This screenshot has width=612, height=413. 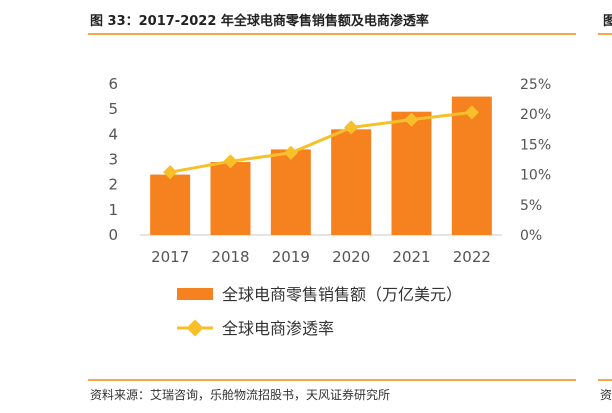 What do you see at coordinates (240, 395) in the screenshot?
I see `source-note: 资料来源：艾瑞咨询，乐舱物流招股书，天风证券研究所` at bounding box center [240, 395].